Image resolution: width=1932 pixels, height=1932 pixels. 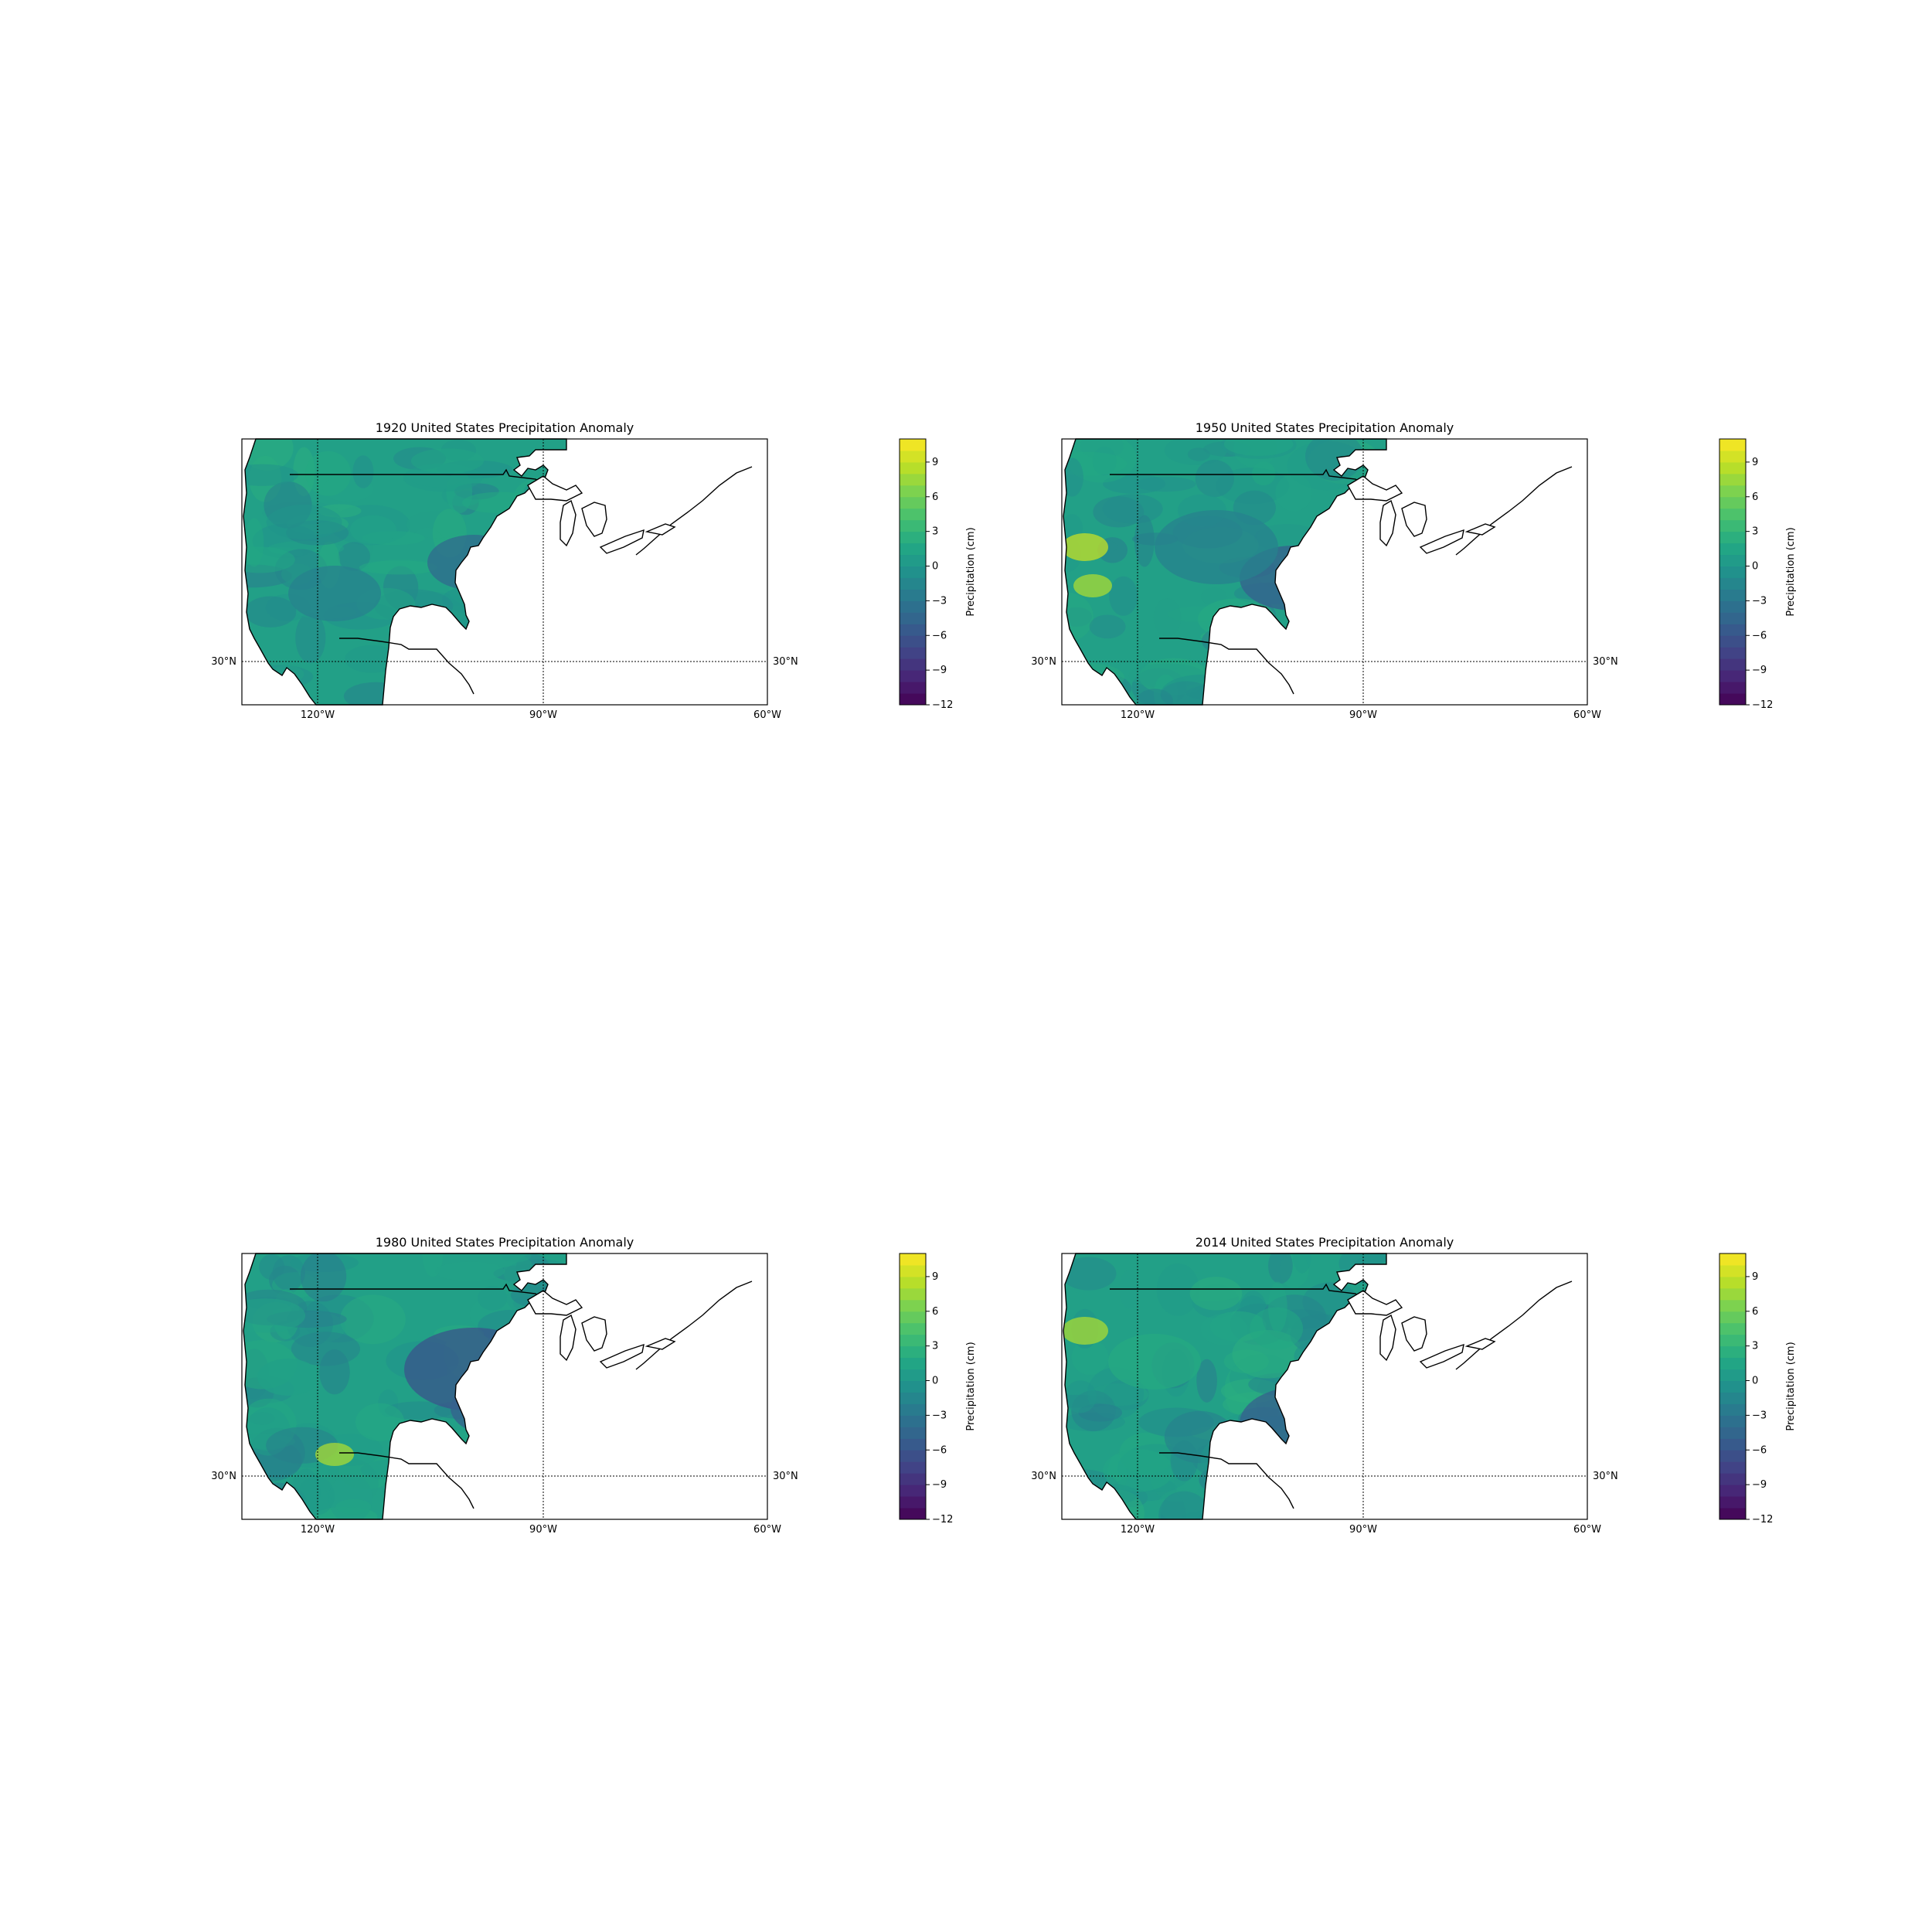 I want to click on colorbar-tick-label: −3, so click(x=1759, y=601).